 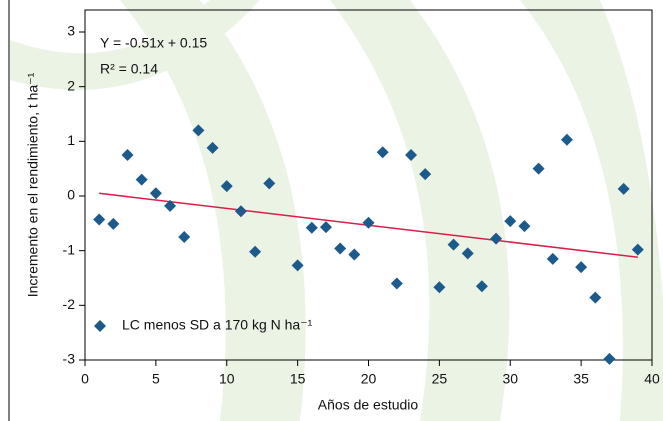 I want to click on x-tick-label: 40, so click(x=652, y=379).